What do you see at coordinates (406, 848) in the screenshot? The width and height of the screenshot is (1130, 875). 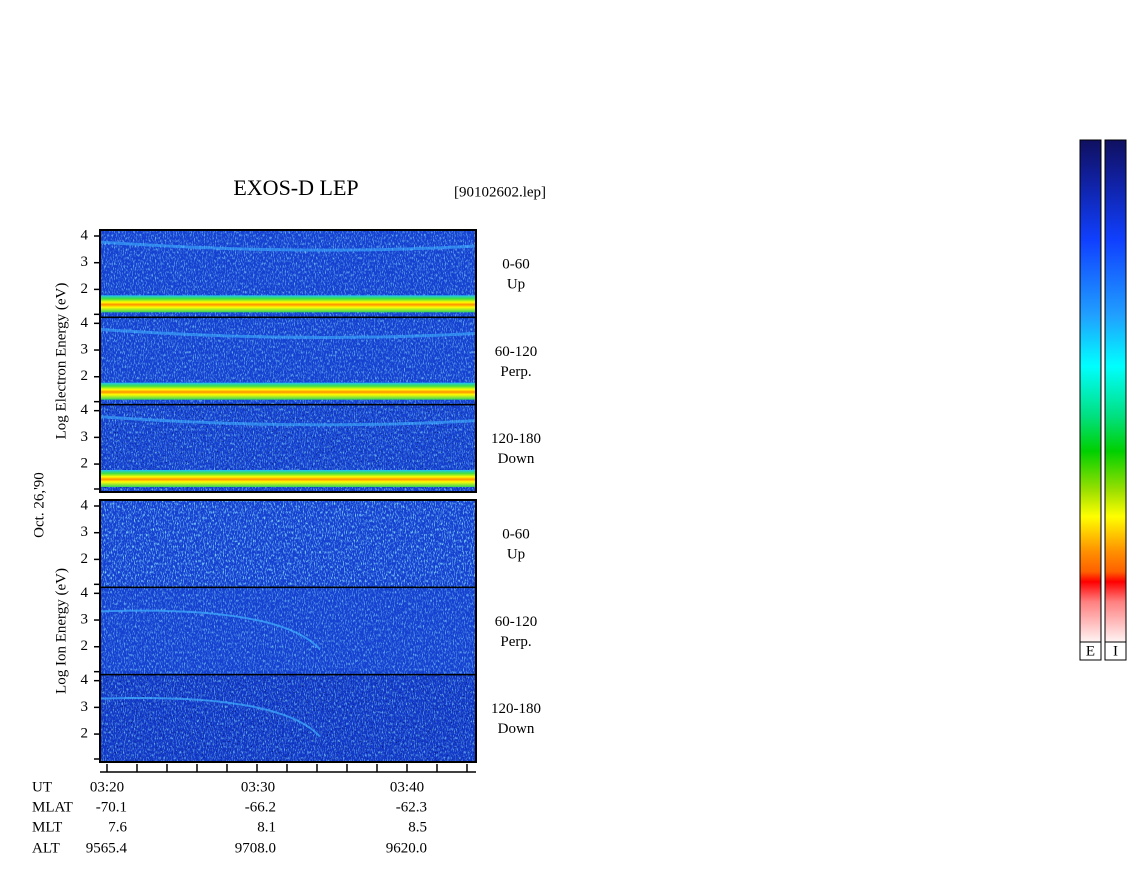 I see `orbit-value: 9620.0` at bounding box center [406, 848].